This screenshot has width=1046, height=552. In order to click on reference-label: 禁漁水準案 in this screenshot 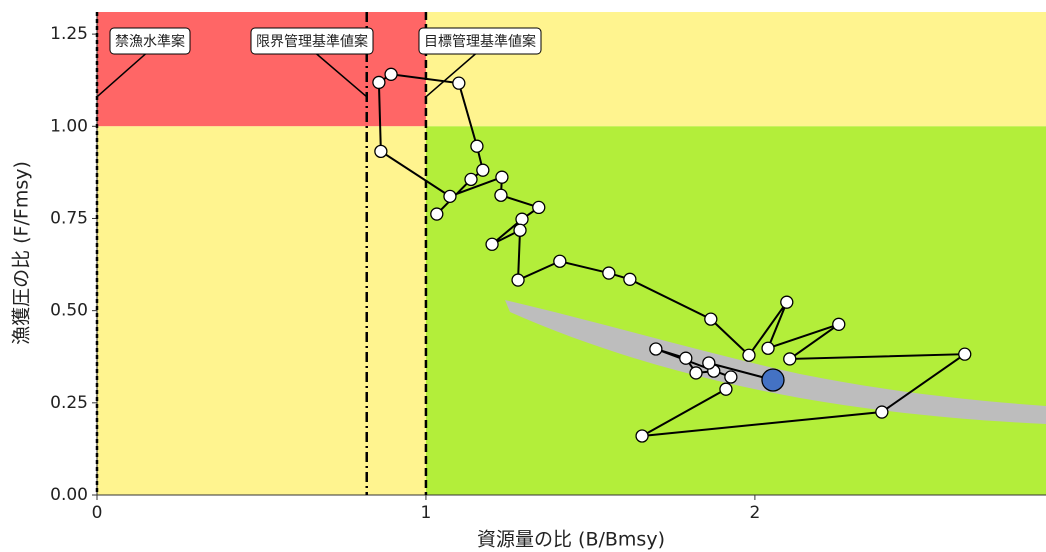, I will do `click(150, 41)`.